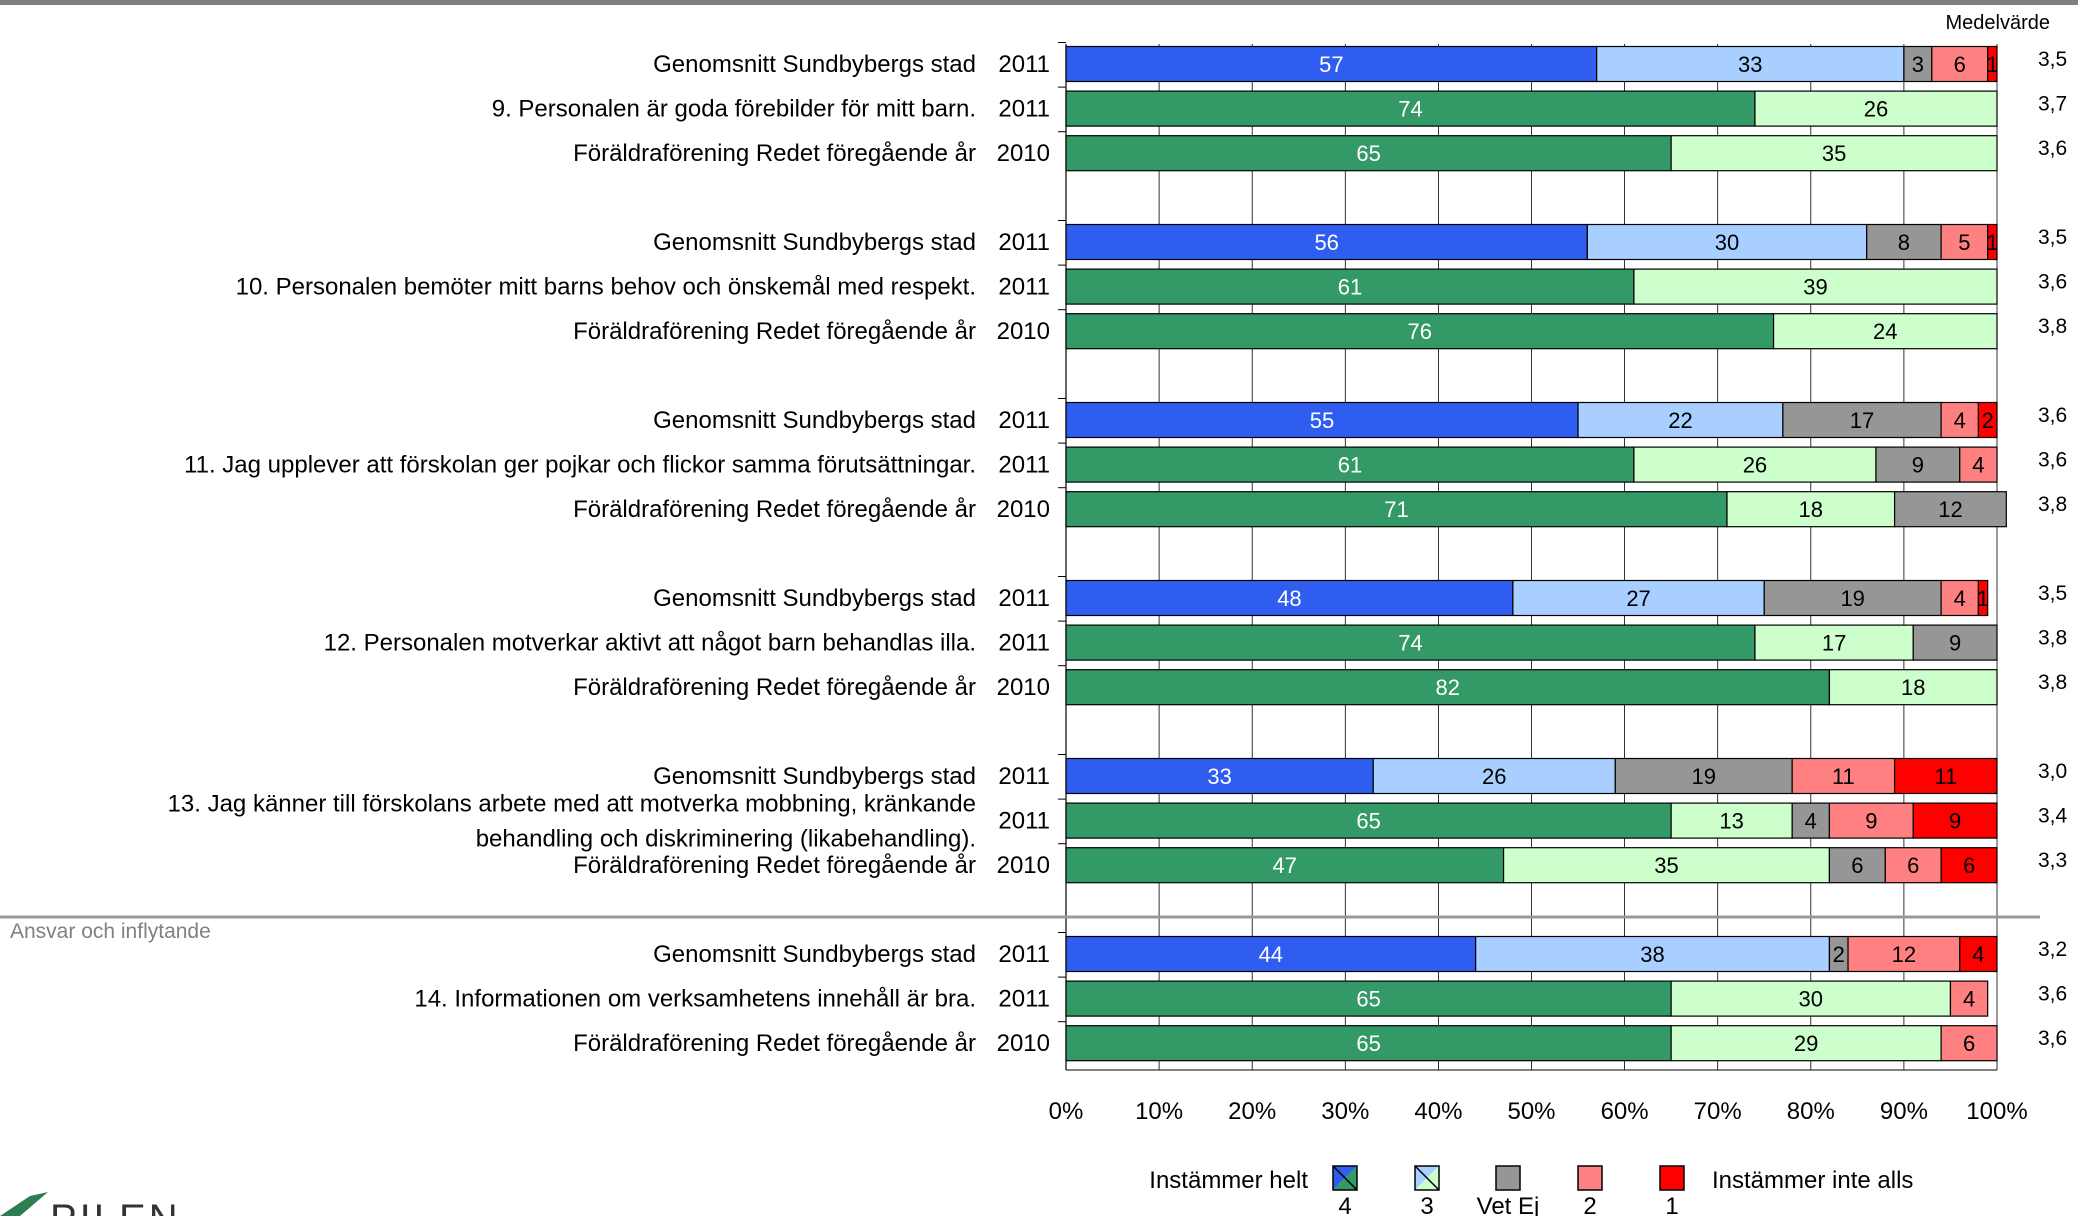 The width and height of the screenshot is (2078, 1216). I want to click on data-label: 47, so click(1285, 865).